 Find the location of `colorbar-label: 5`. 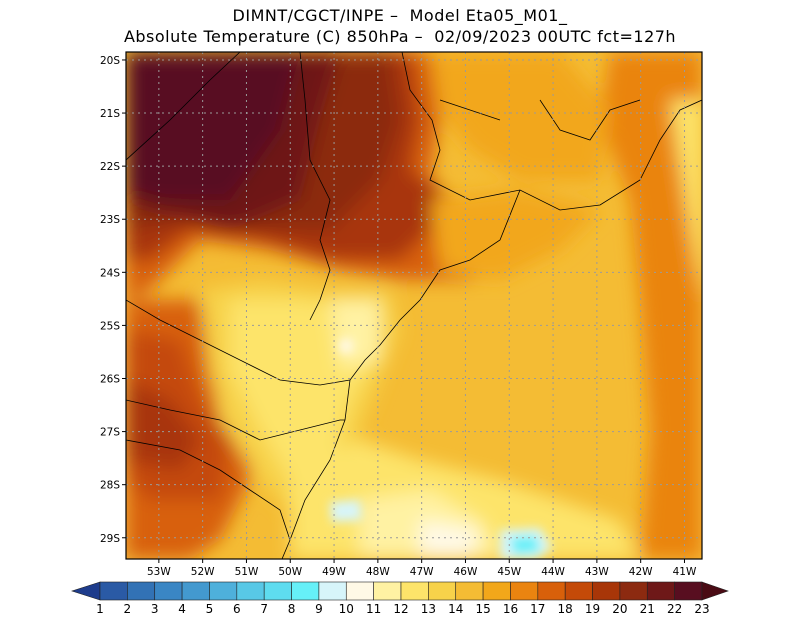

colorbar-label: 5 is located at coordinates (210, 609).